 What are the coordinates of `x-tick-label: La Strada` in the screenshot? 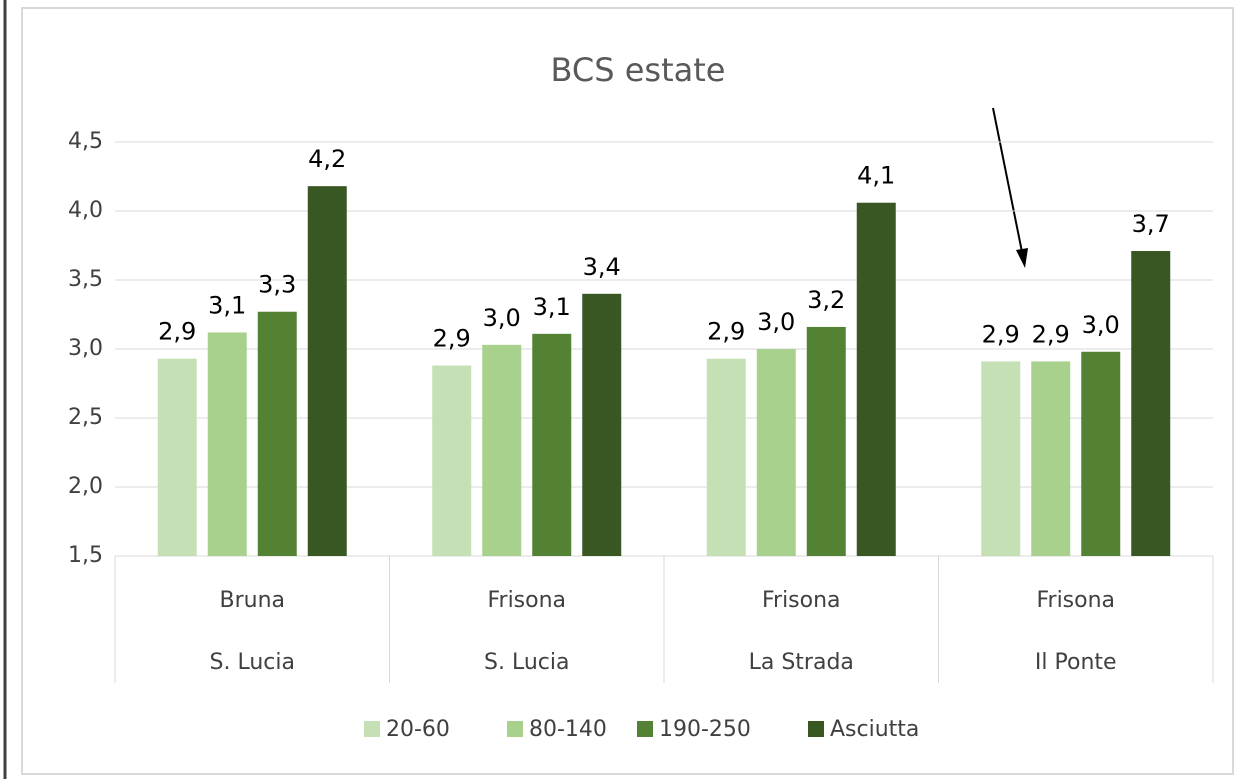 It's located at (801, 662).